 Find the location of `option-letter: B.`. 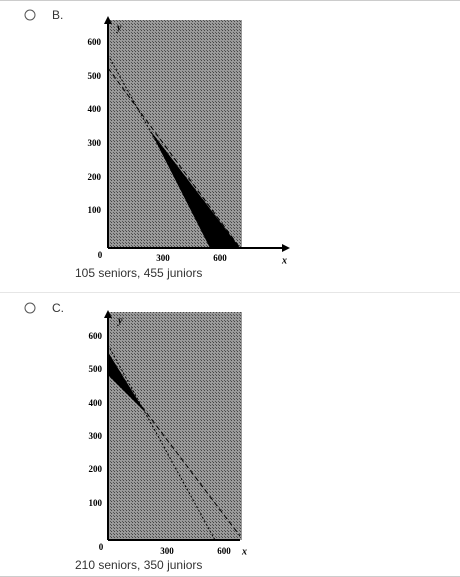

option-letter: B. is located at coordinates (57, 15).